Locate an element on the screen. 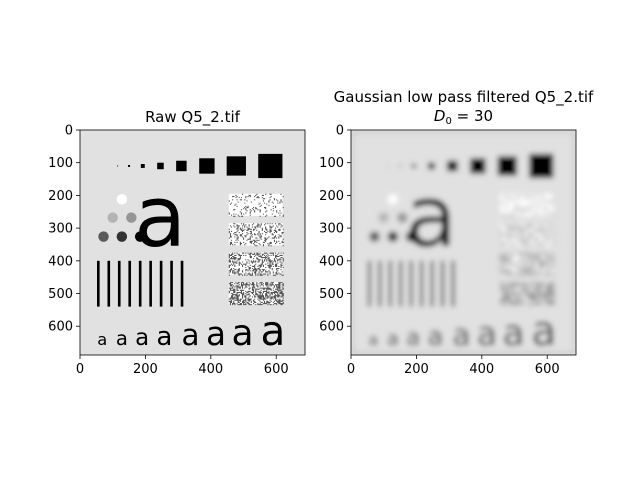  filtered-image-subtitle: D0 = 30 is located at coordinates (463, 117).